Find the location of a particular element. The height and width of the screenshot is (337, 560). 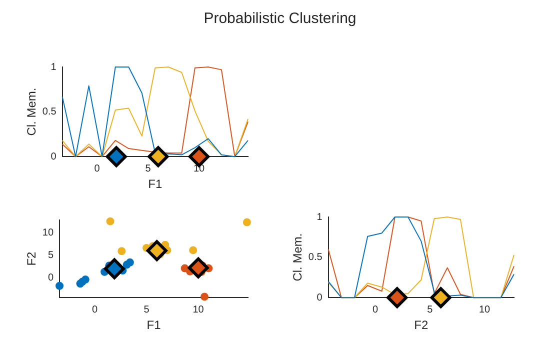

y-tick-label: 10 is located at coordinates (48, 232).